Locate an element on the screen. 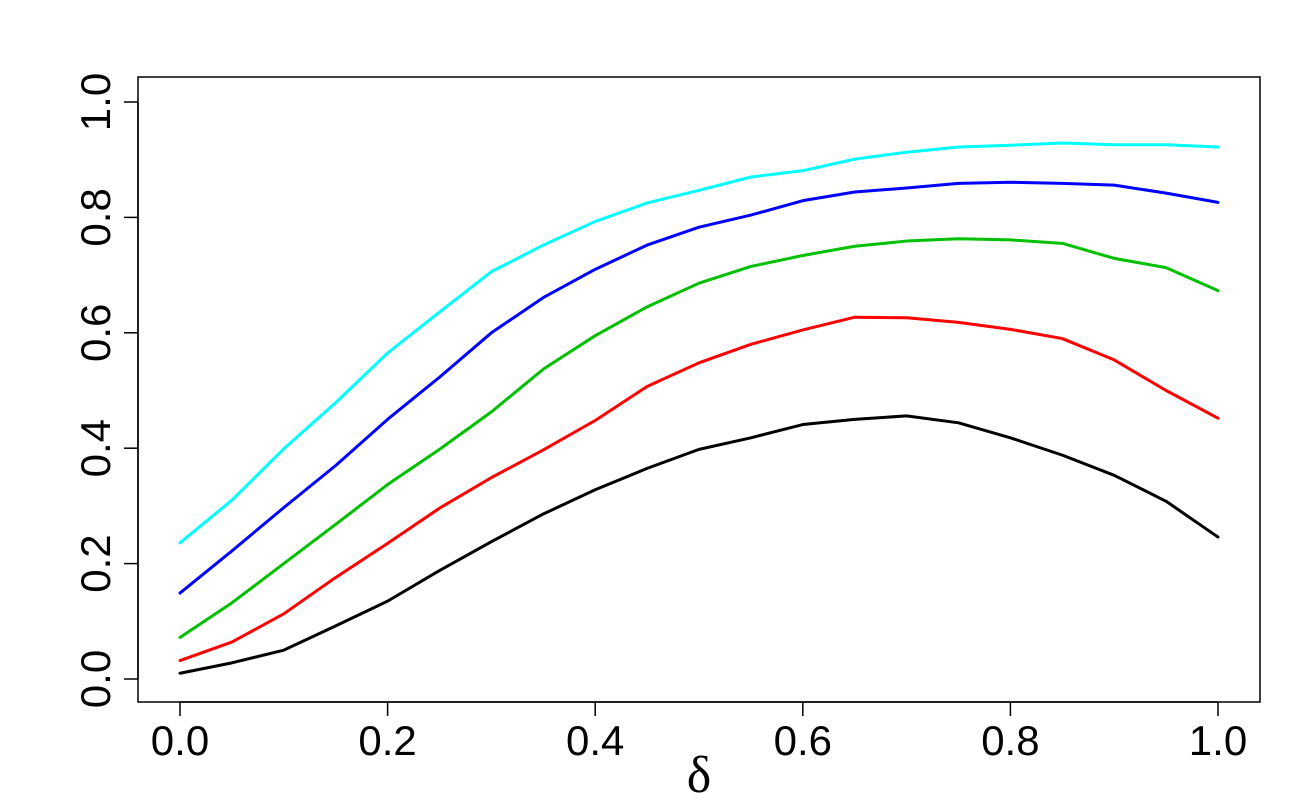 Image resolution: width=1300 pixels, height=800 pixels. x-tick-label: 1.0 is located at coordinates (1218, 740).